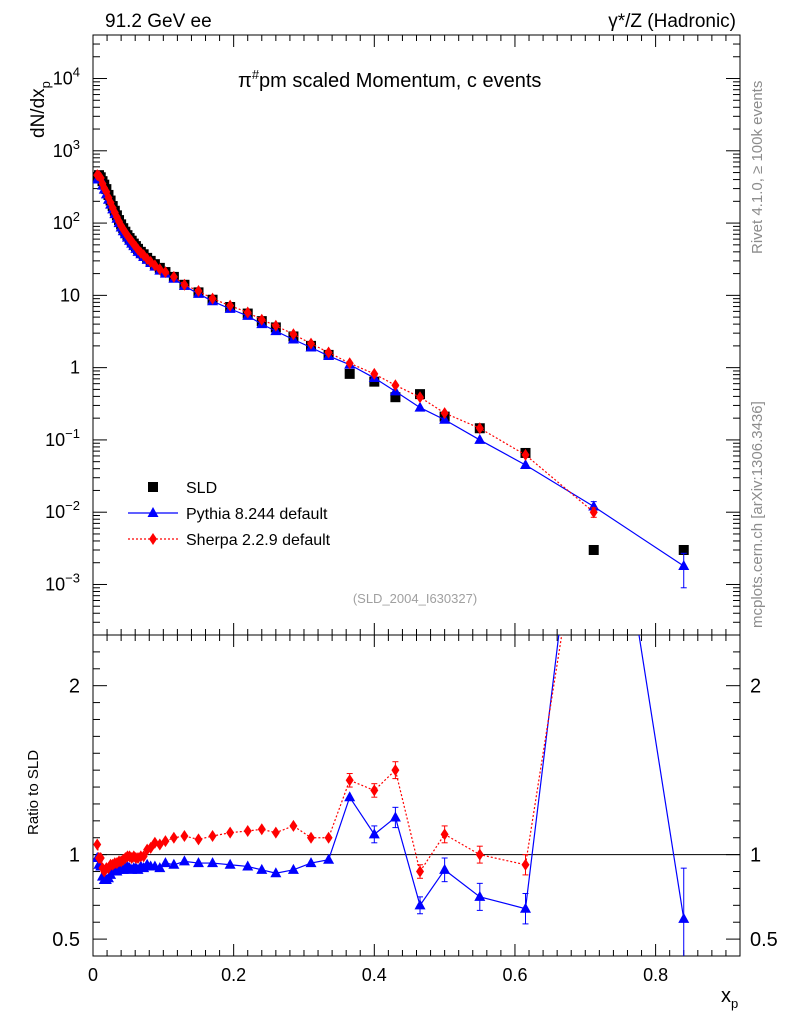 Image resolution: width=786 pixels, height=1024 pixels. Describe the element at coordinates (374, 975) in the screenshot. I see `x-tick-label: 0.4` at that location.